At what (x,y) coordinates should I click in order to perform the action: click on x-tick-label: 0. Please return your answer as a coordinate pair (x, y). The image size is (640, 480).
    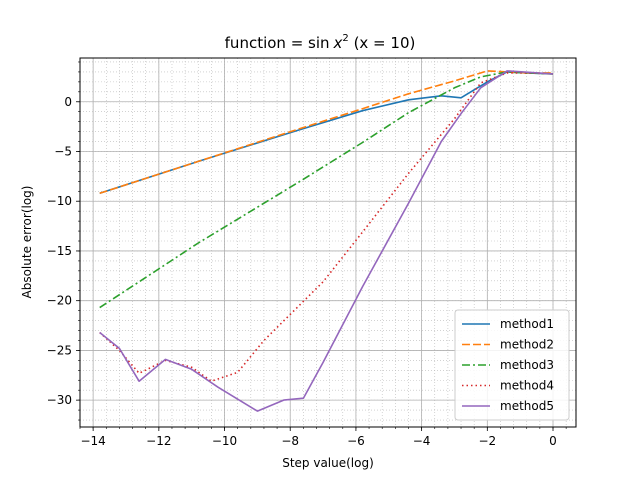
    Looking at the image, I should click on (553, 441).